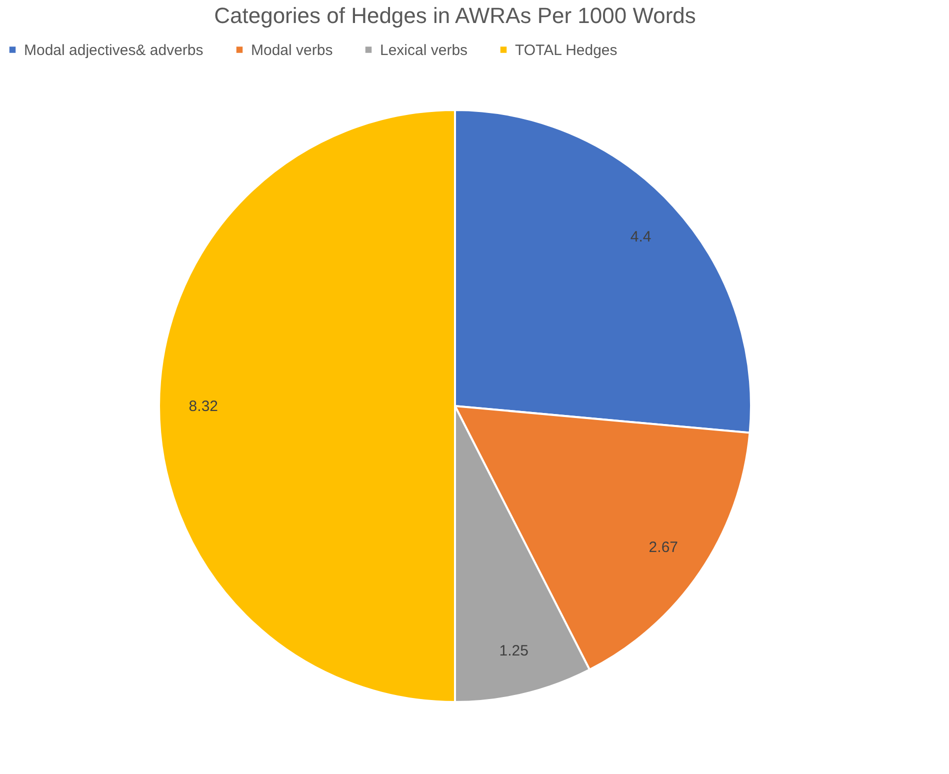 The width and height of the screenshot is (949, 774). I want to click on chart-title: Categories of Hedges in AWRAs Per 1000 Words, so click(455, 15).